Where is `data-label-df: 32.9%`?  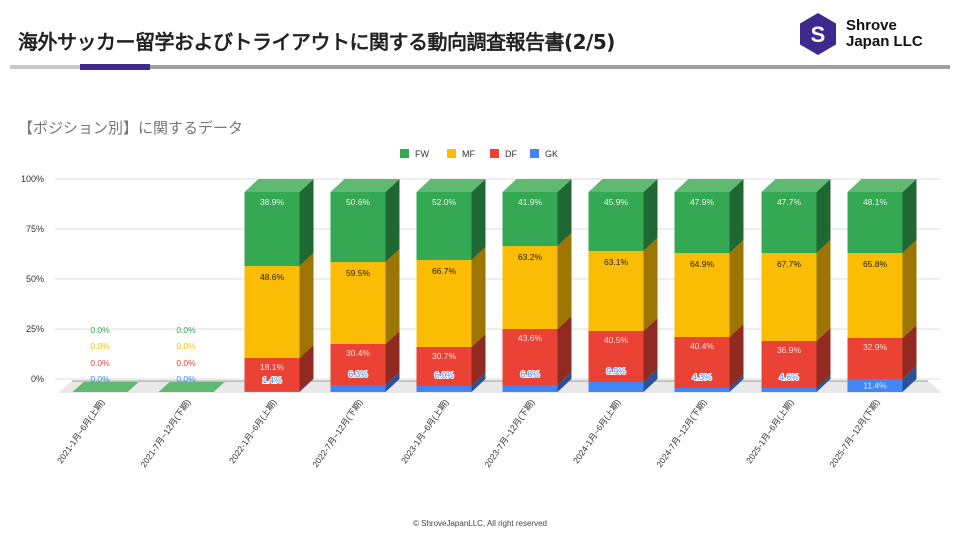 data-label-df: 32.9% is located at coordinates (875, 347).